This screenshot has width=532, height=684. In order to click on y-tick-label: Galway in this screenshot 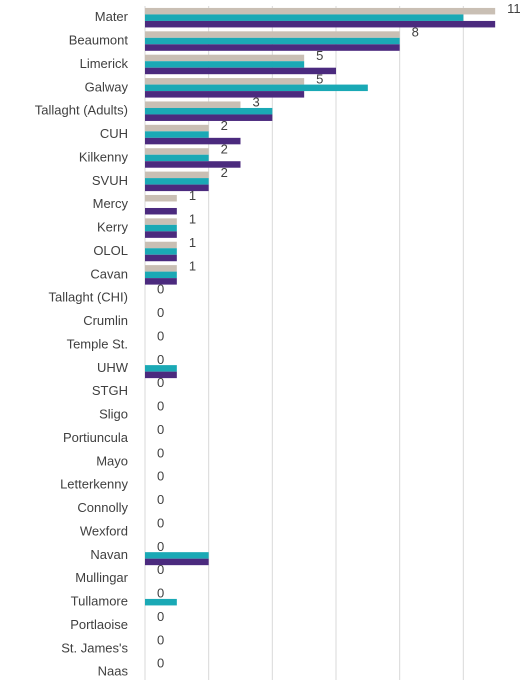, I will do `click(107, 86)`.